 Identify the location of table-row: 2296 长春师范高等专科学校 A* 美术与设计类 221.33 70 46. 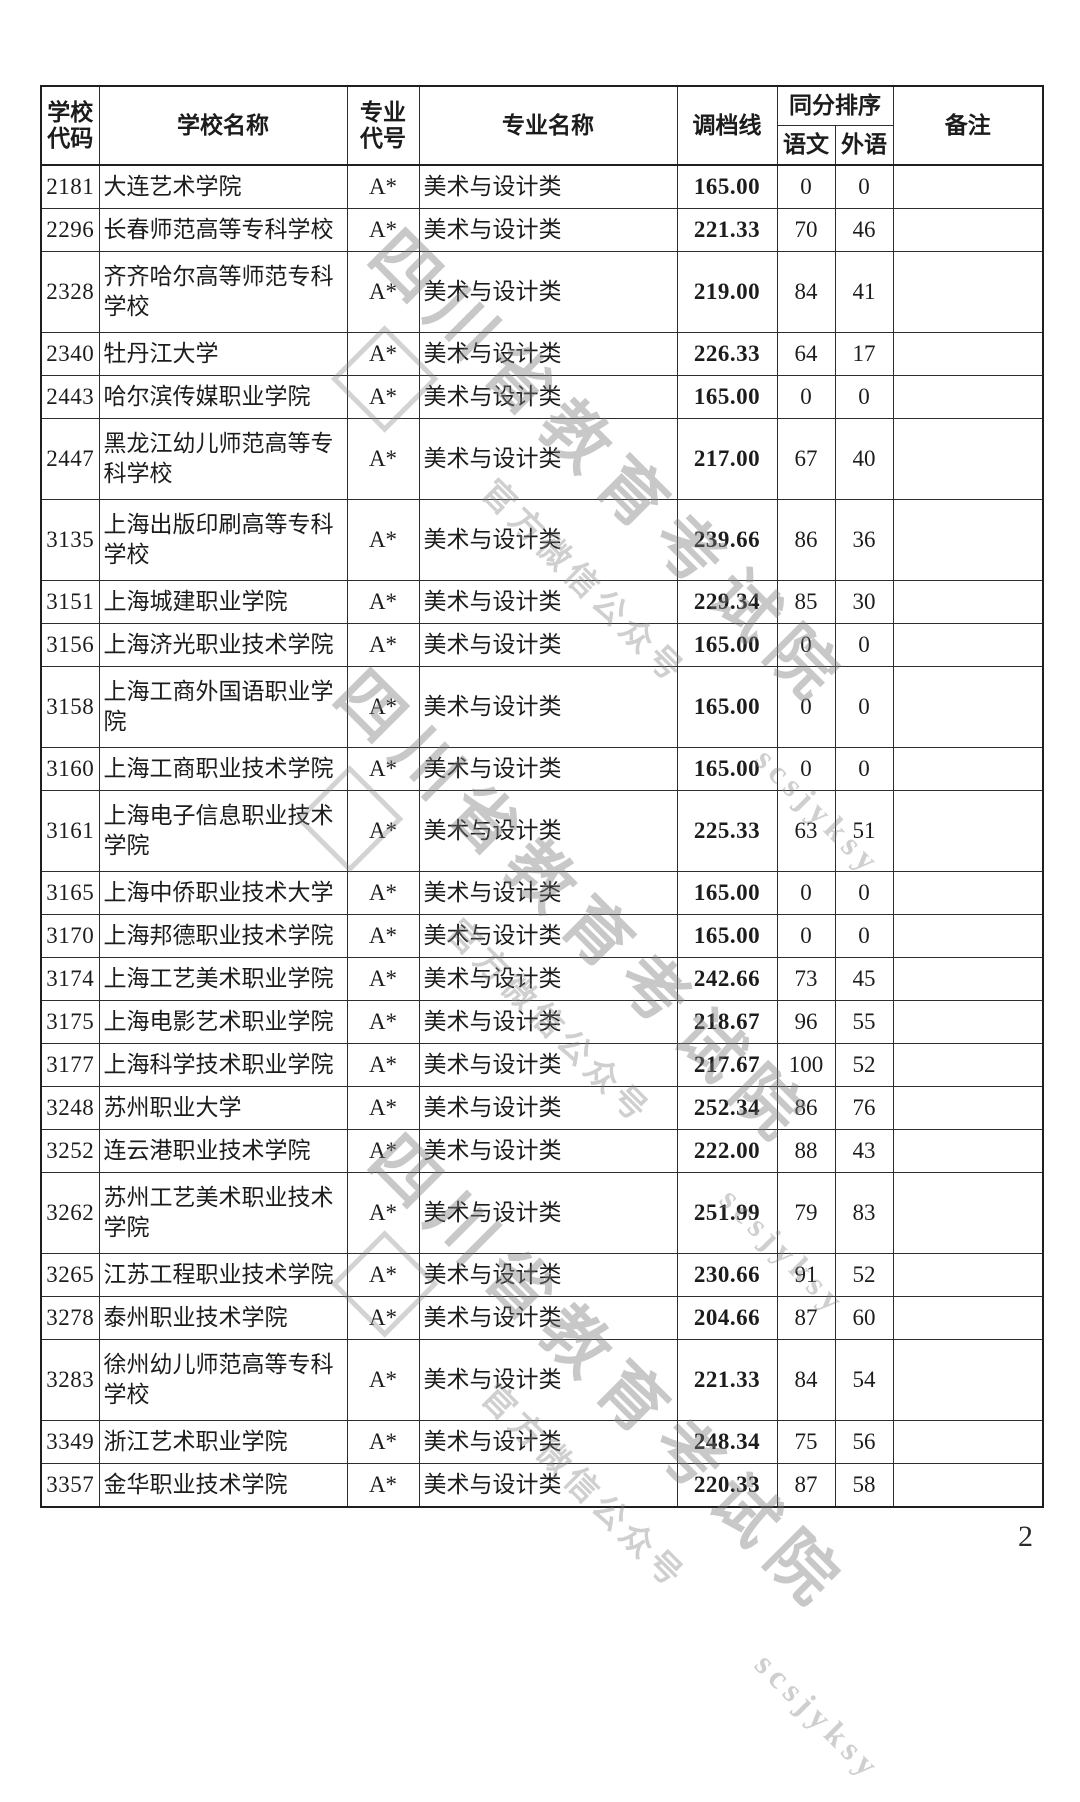
(542, 230).